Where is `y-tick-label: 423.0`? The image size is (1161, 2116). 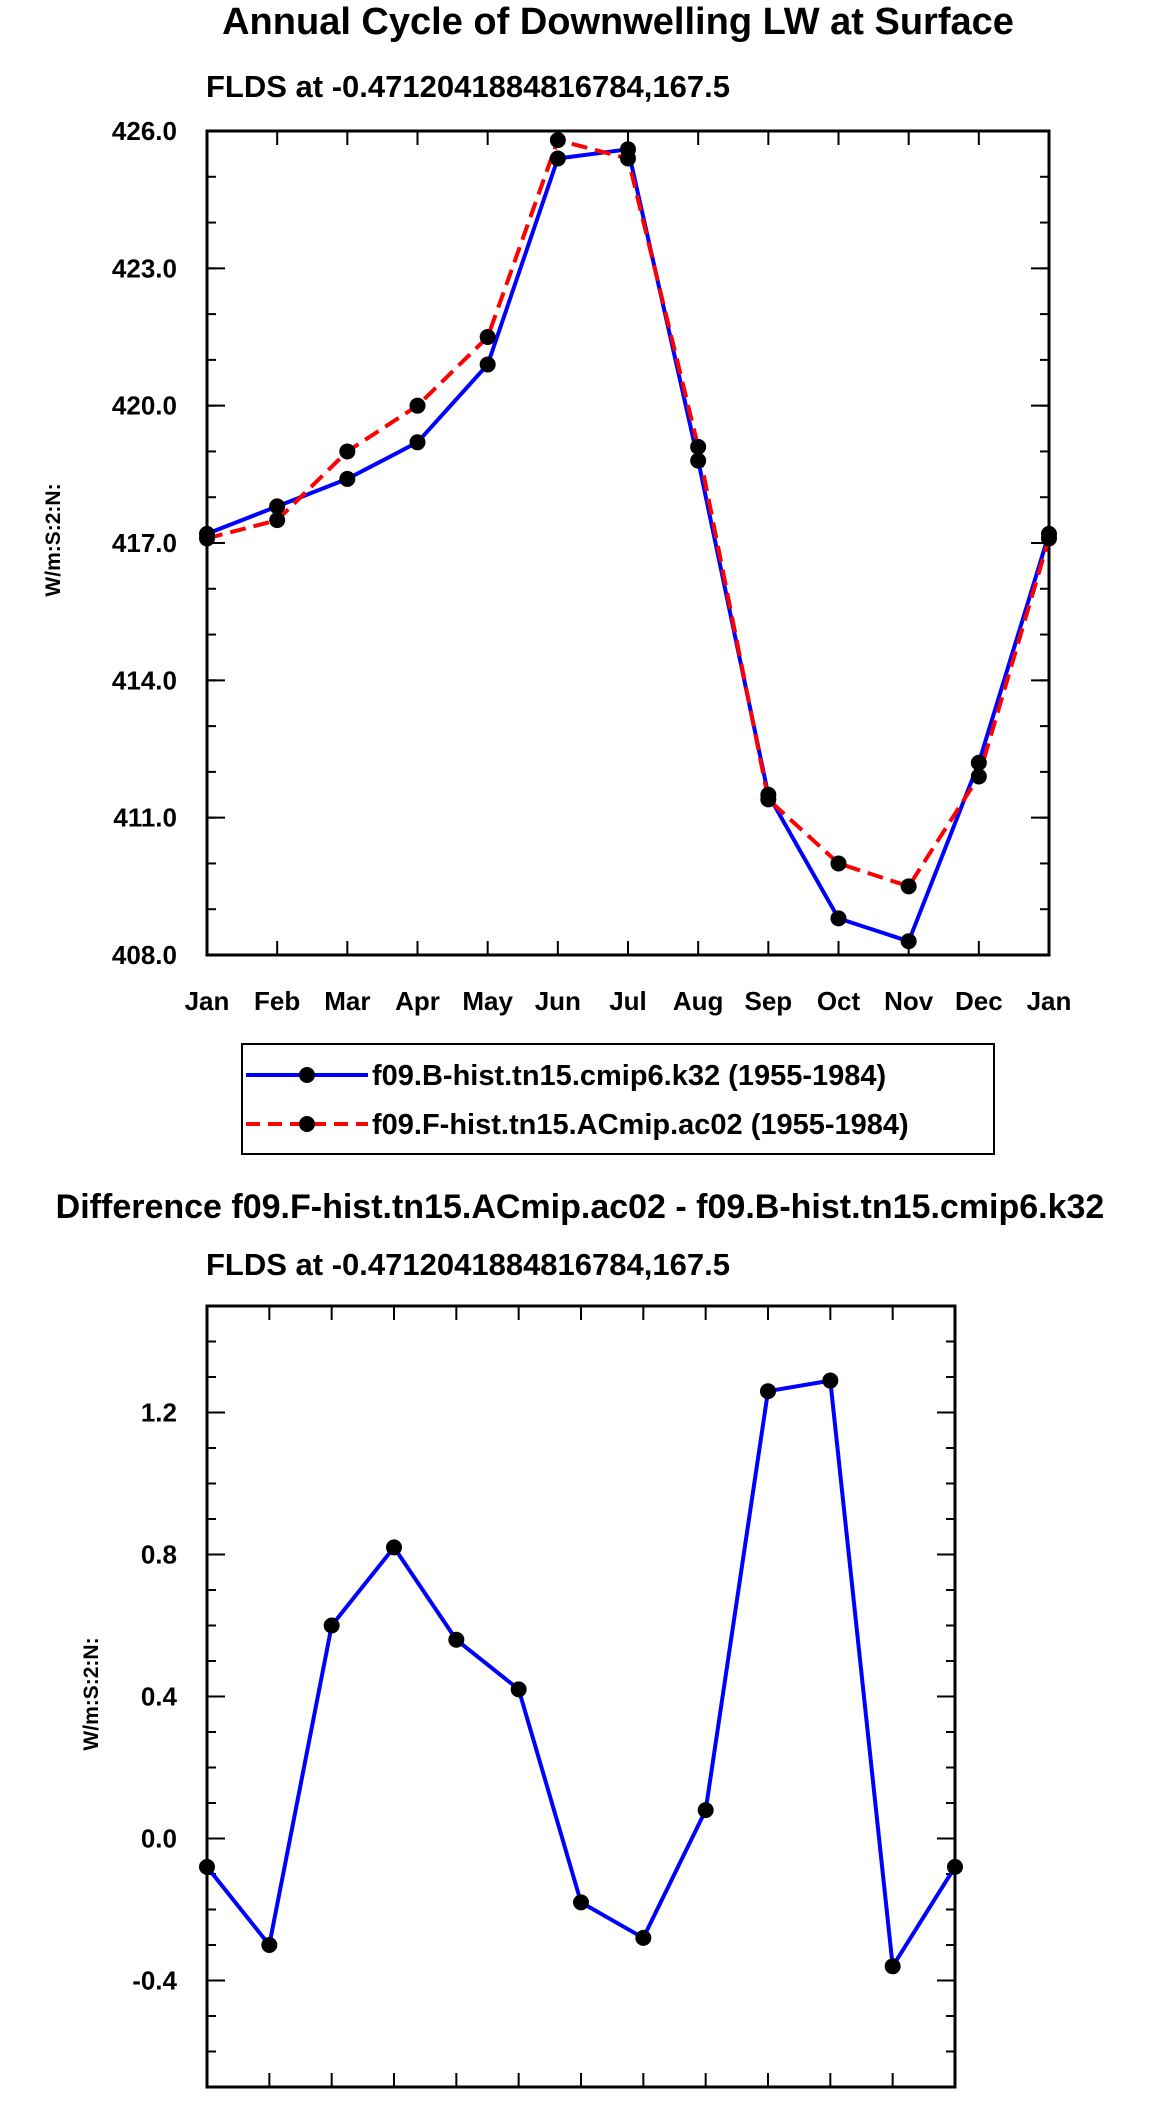
y-tick-label: 423.0 is located at coordinates (144, 268).